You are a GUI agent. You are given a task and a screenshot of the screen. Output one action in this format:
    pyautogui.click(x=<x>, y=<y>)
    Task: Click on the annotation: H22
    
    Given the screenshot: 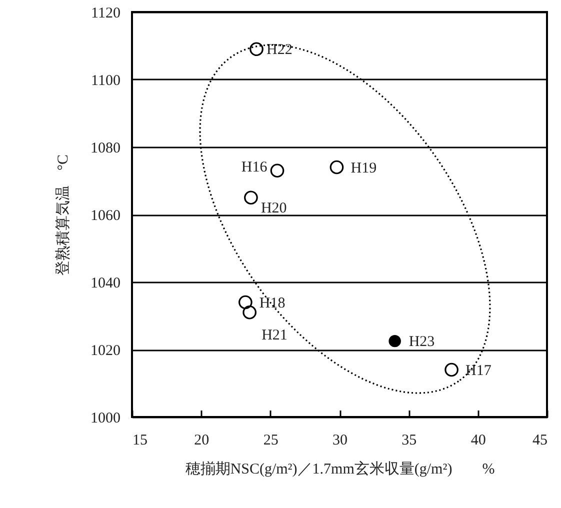 What is the action you would take?
    pyautogui.click(x=279, y=50)
    